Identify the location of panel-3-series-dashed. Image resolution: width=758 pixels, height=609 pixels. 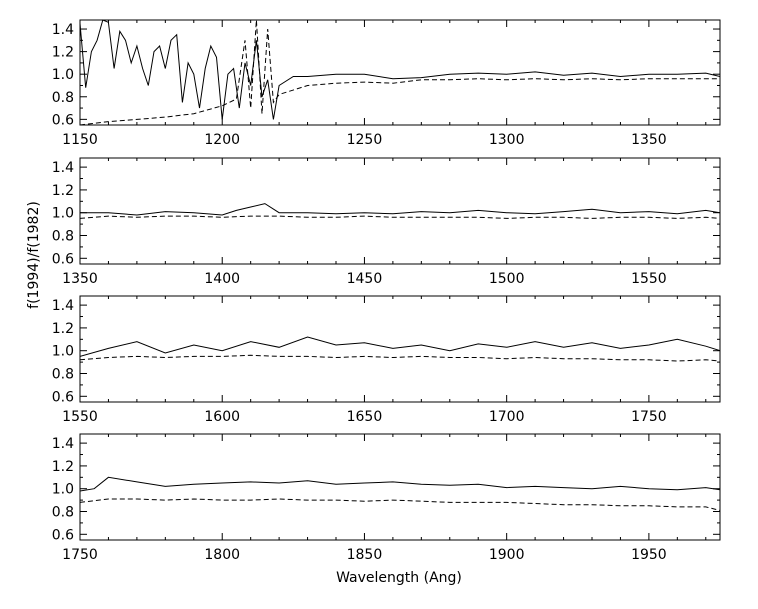
(400, 358).